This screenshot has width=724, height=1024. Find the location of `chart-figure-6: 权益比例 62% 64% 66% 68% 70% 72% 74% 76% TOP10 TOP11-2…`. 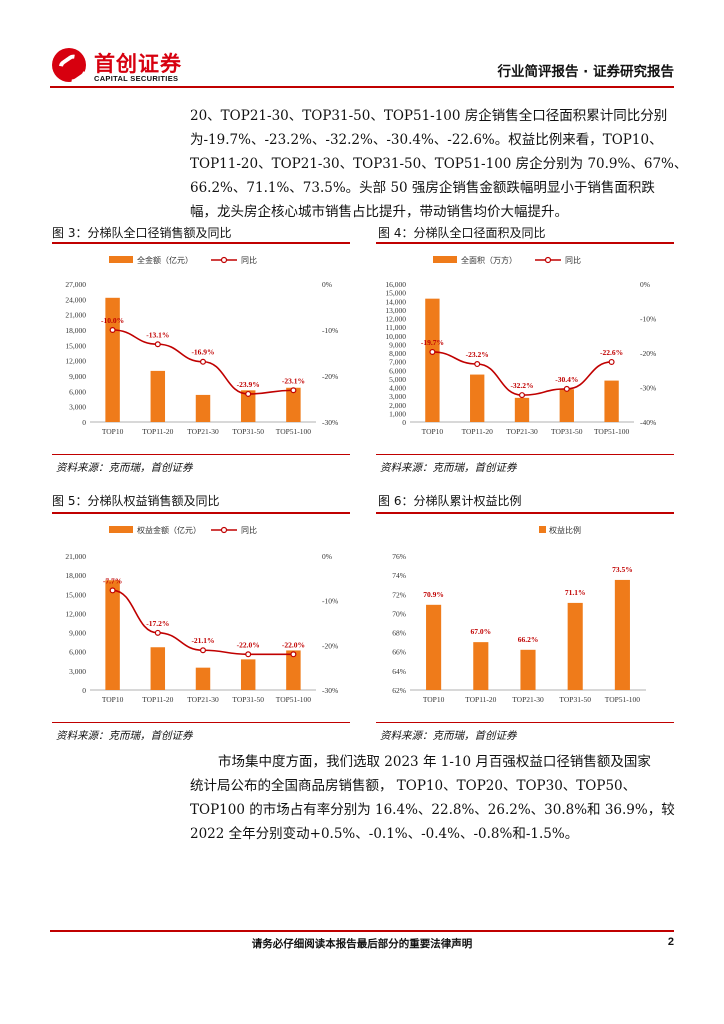

chart-figure-6: 权益比例 62% 64% 66% 68% 70% 72% 74% 76% TOP10 TOP11-2… is located at coordinates (519, 614).